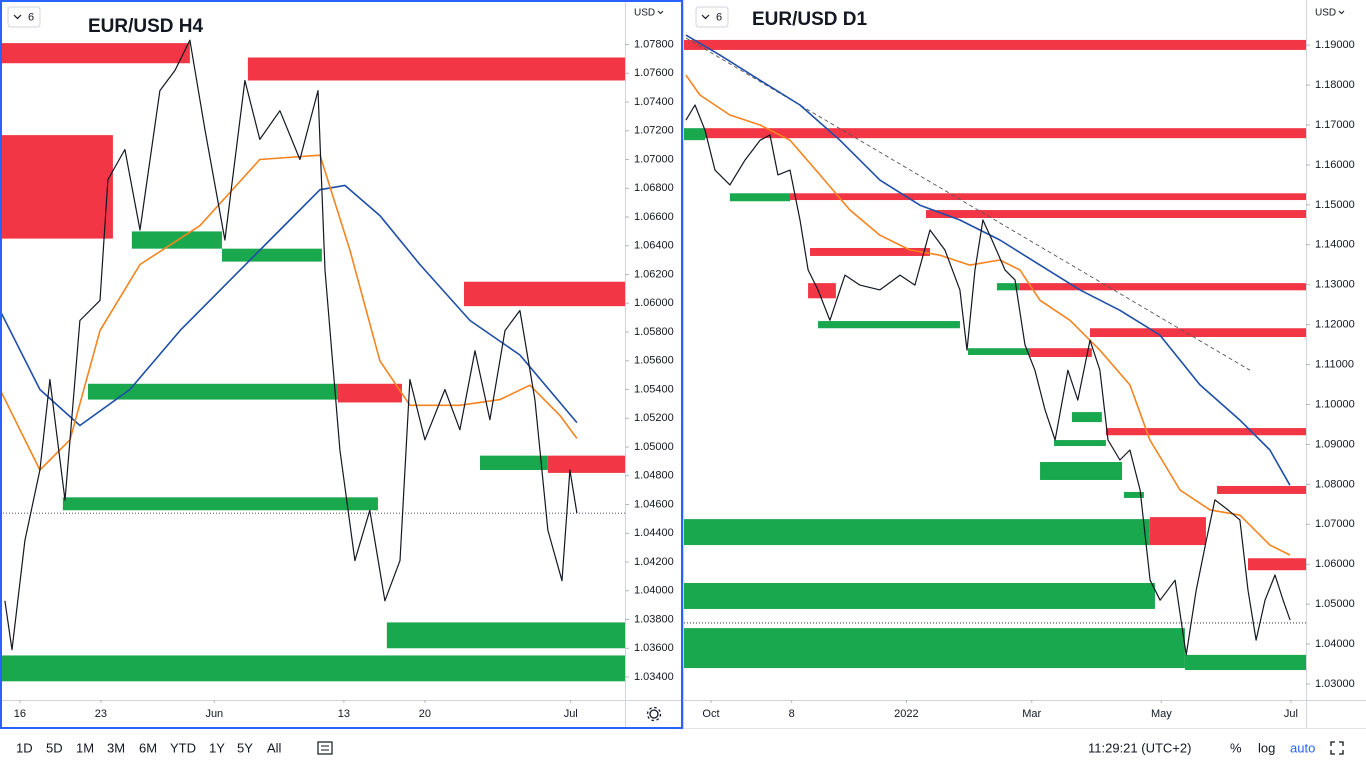 The height and width of the screenshot is (773, 1366). I want to click on range-button: YTD, so click(183, 747).